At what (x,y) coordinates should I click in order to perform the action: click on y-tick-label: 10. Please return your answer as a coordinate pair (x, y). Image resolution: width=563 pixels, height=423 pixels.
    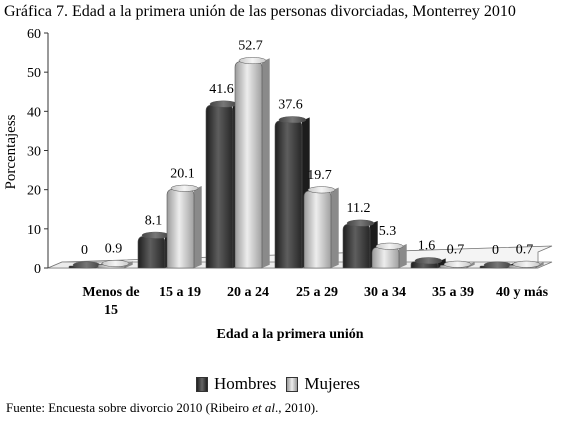
    Looking at the image, I should click on (34, 230).